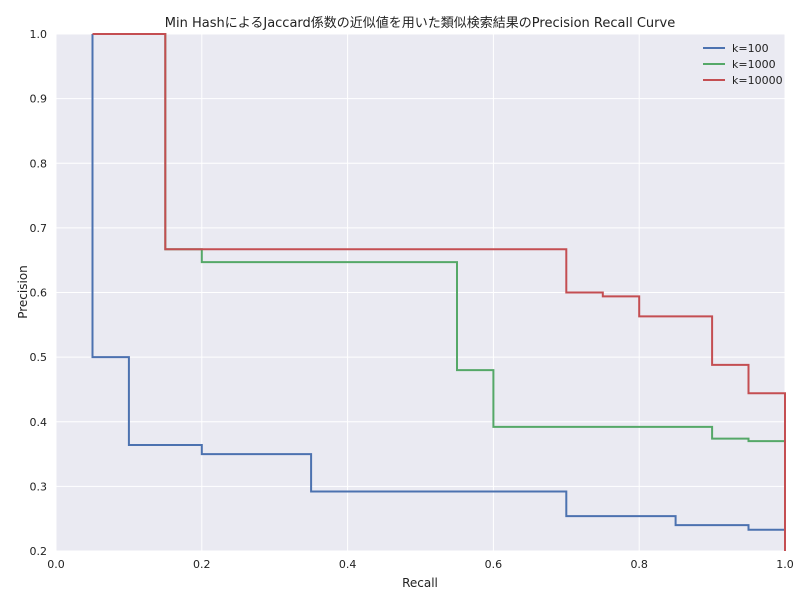  Describe the element at coordinates (39, 228) in the screenshot. I see `y-tick-label: 0.7` at that location.